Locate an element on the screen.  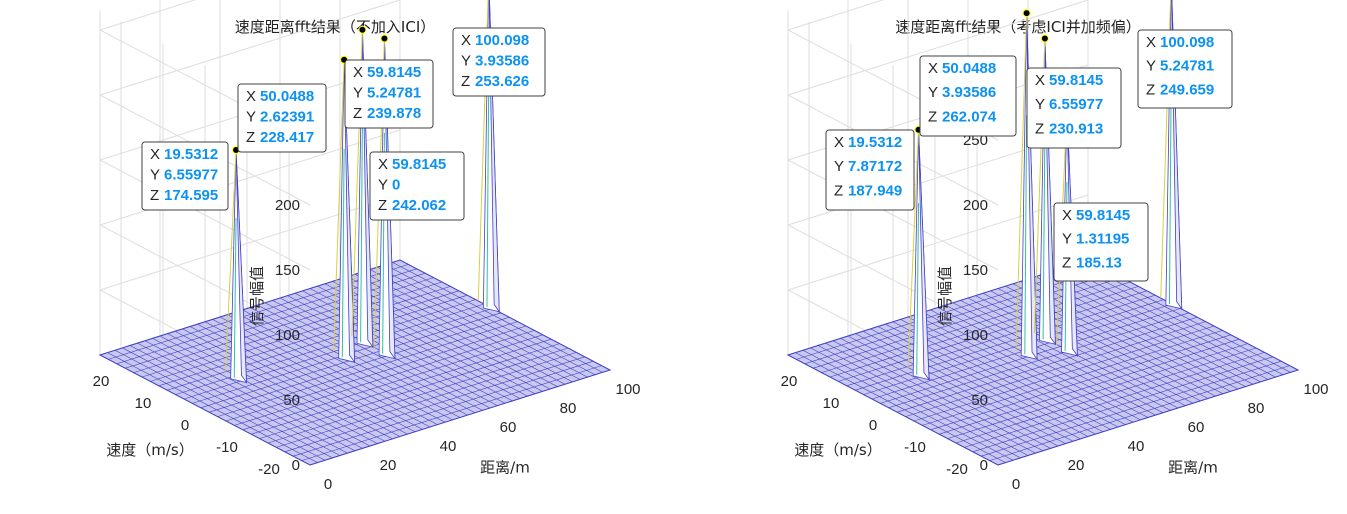
datatip-value: 253.626 is located at coordinates (502, 81).